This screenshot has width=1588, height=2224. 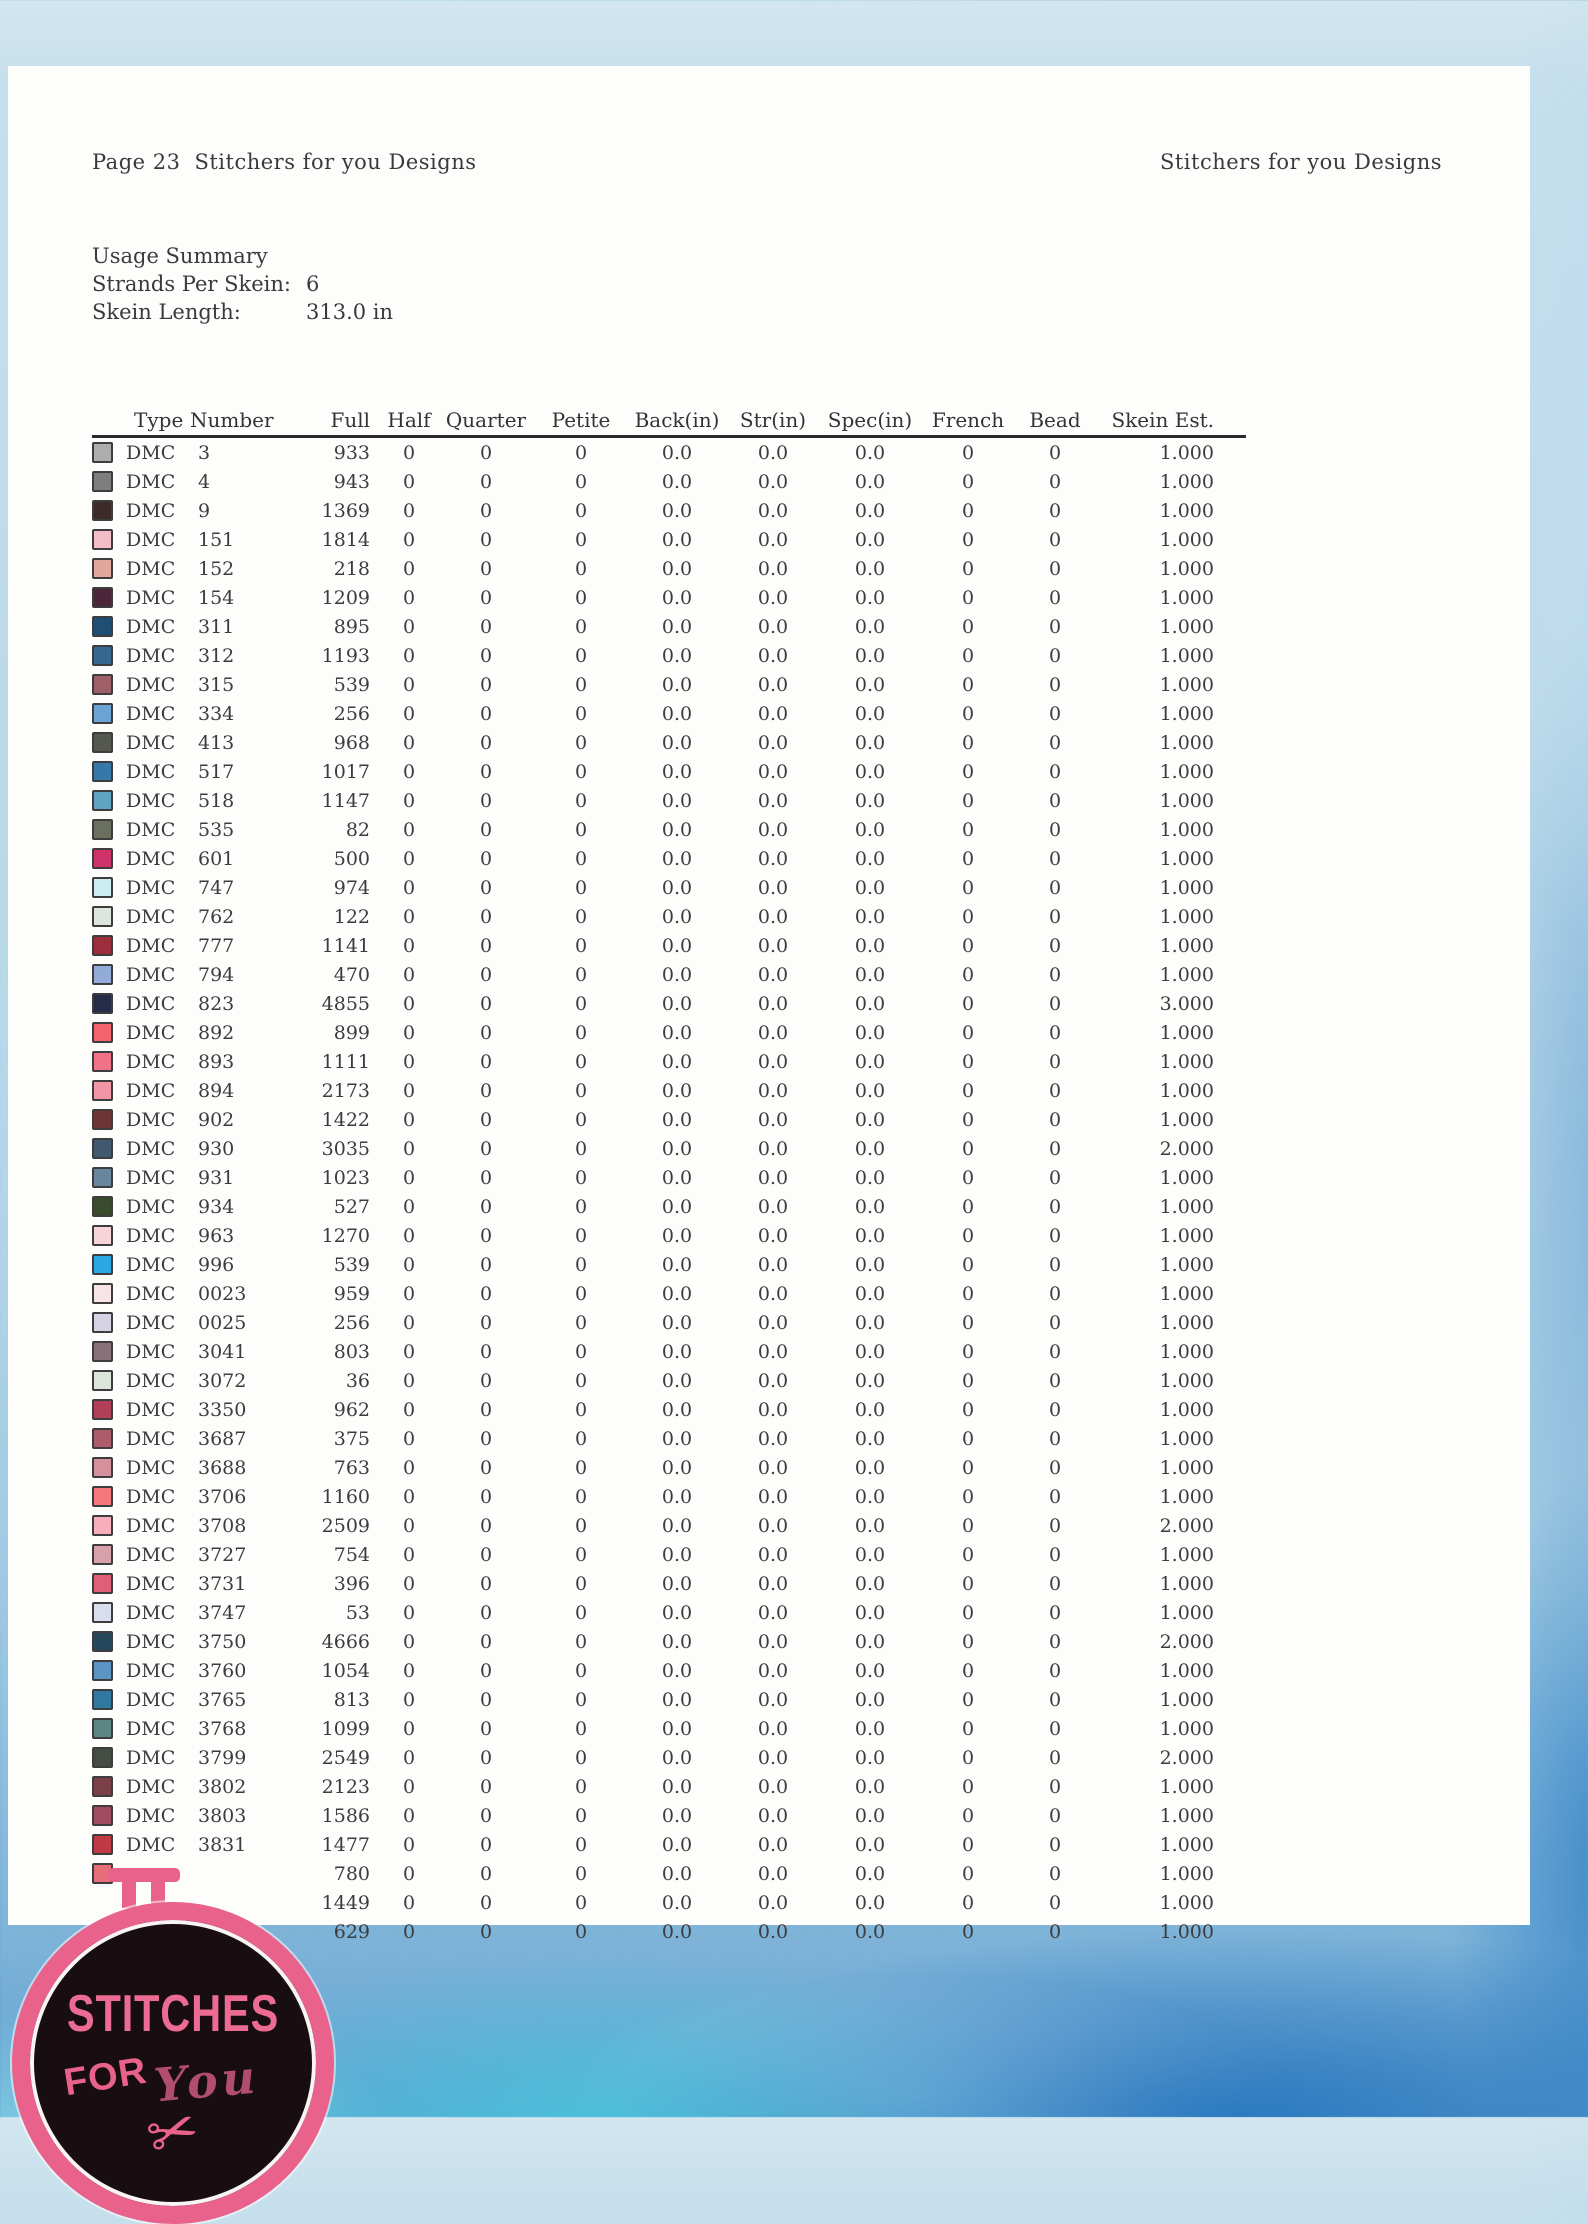 What do you see at coordinates (222, 1322) in the screenshot?
I see `table-cell: 0025` at bounding box center [222, 1322].